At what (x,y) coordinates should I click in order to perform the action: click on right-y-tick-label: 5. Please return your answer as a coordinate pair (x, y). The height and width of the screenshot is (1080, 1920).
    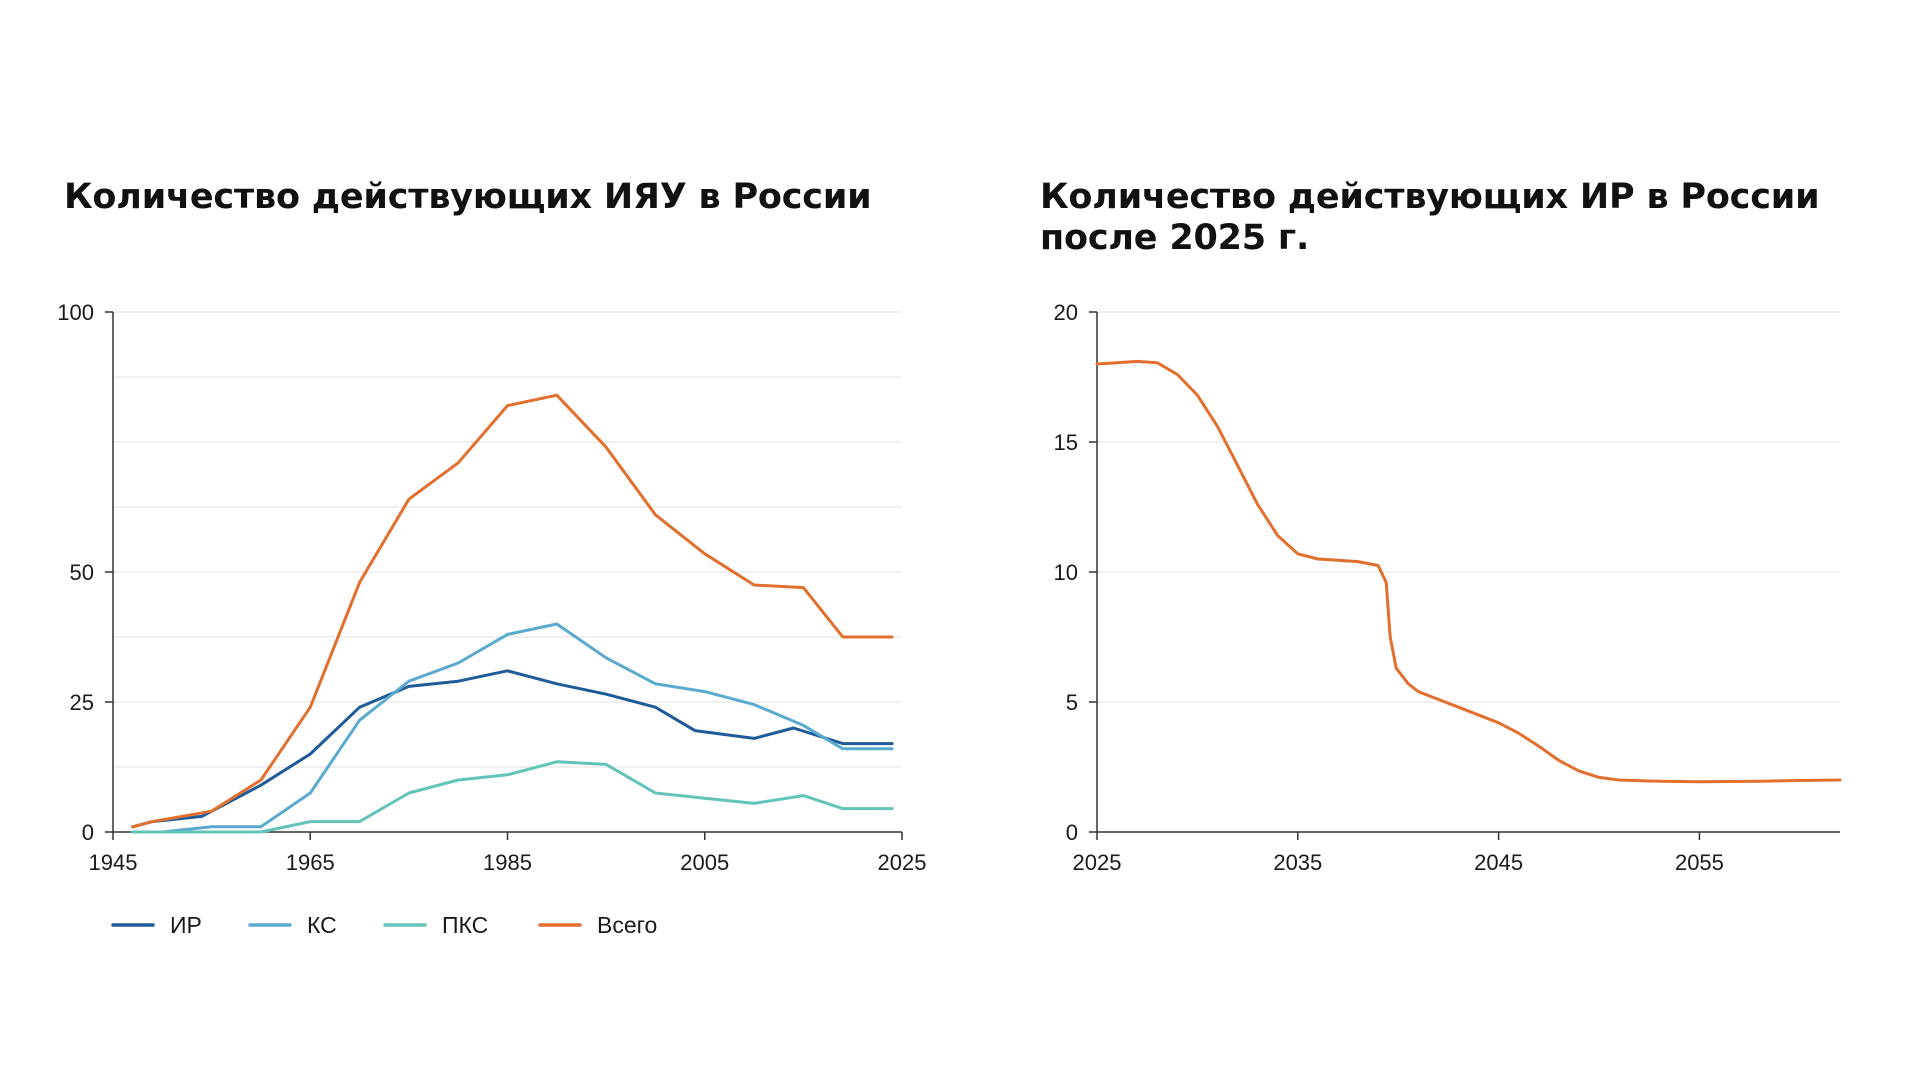
    Looking at the image, I should click on (1072, 702).